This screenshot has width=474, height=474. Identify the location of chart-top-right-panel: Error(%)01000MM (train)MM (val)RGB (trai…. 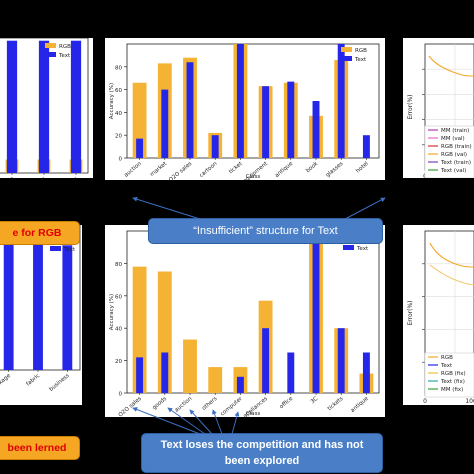
(438, 108).